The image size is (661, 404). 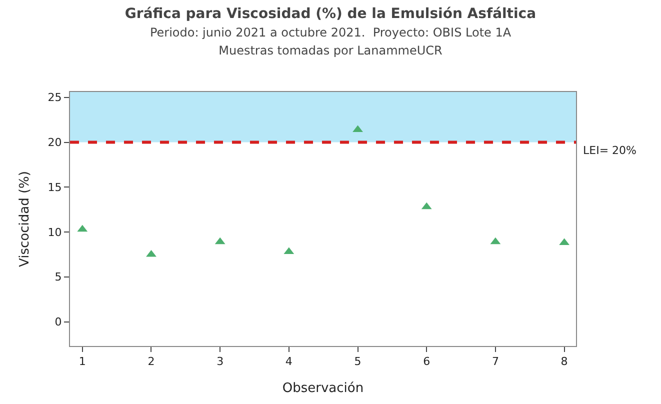 What do you see at coordinates (151, 361) in the screenshot?
I see `x-tick-label: 2` at bounding box center [151, 361].